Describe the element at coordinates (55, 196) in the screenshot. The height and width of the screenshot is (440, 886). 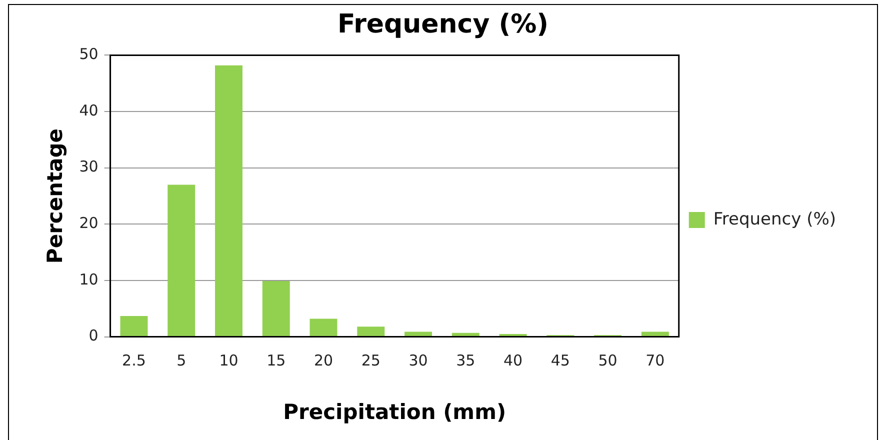
I see `y-axis-title: Percentage` at that location.